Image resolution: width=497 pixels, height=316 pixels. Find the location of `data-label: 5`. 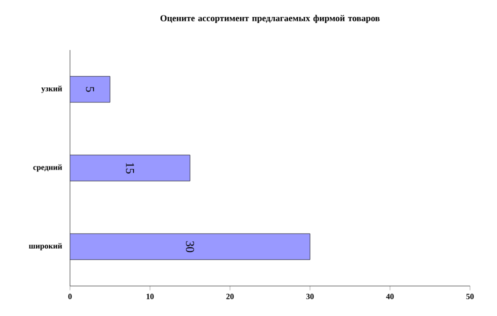

data-label: 5 is located at coordinates (90, 89).